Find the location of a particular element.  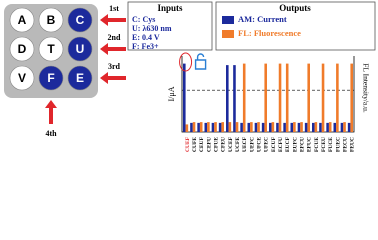

cell-label: T is located at coordinates (51, 49).